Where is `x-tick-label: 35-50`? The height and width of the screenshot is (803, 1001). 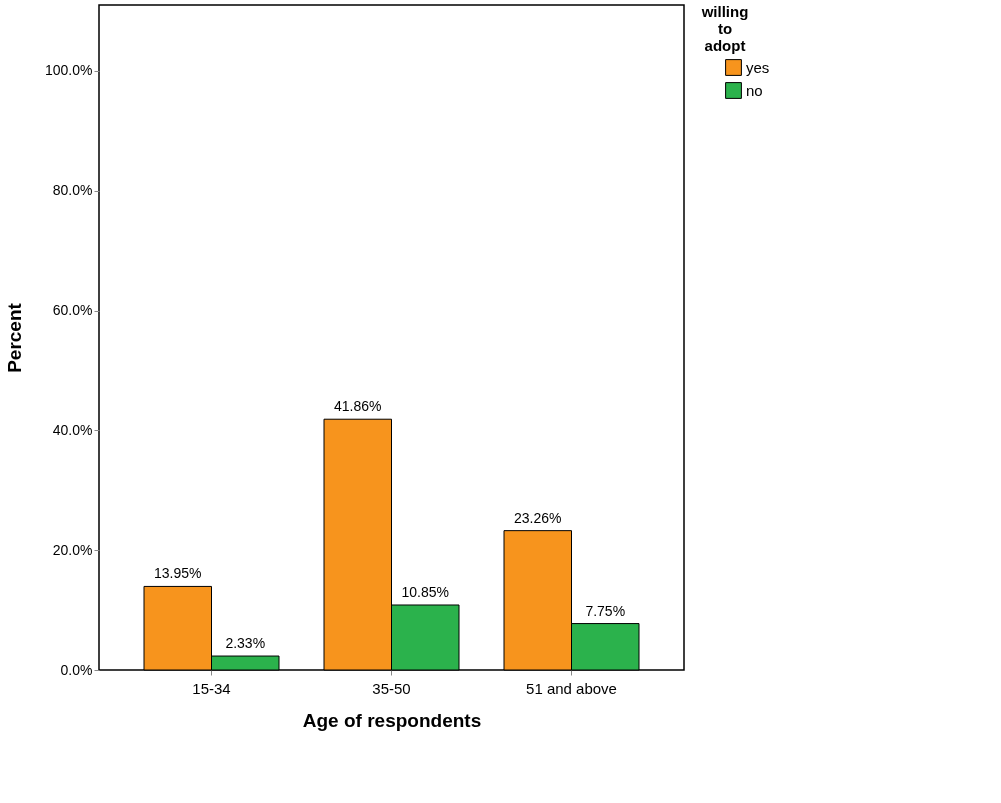
x-tick-label: 35-50 is located at coordinates (391, 688).